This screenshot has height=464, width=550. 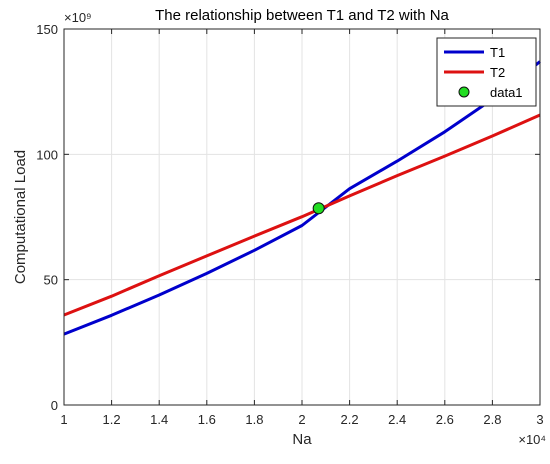 What do you see at coordinates (51, 280) in the screenshot?
I see `y-tick-label: 50` at bounding box center [51, 280].